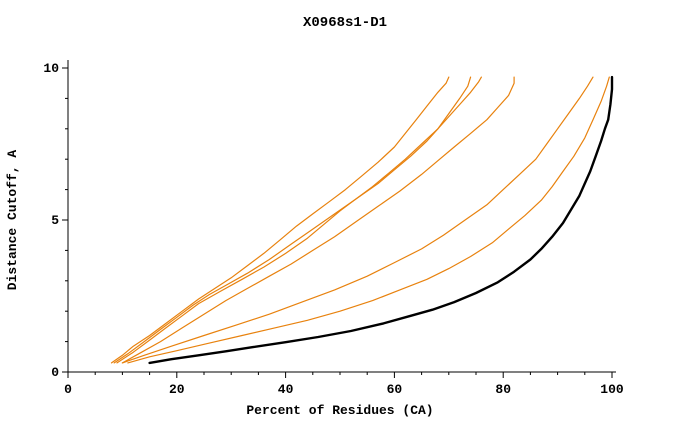  Describe the element at coordinates (55, 220) in the screenshot. I see `y-tick-label: 5` at that location.